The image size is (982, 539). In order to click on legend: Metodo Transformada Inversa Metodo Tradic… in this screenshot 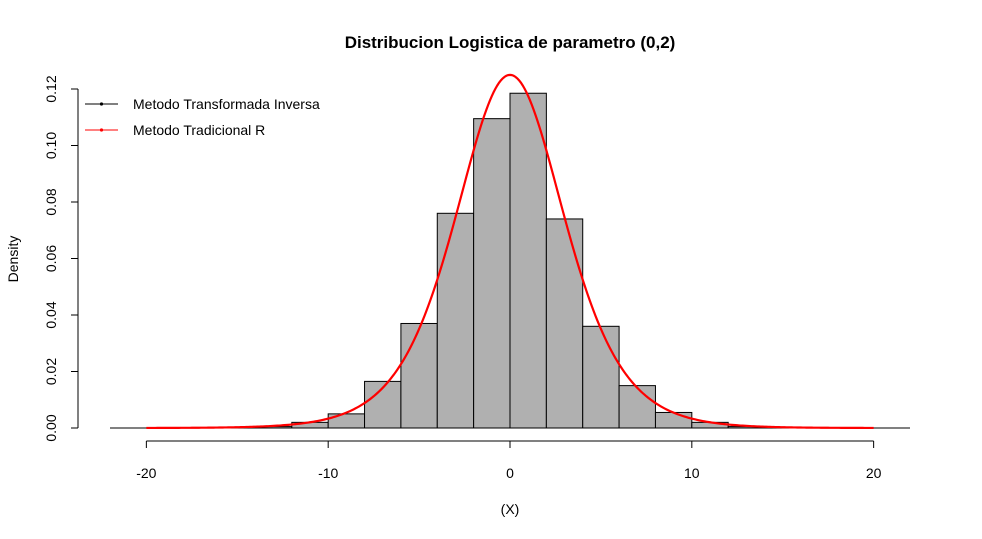, I will do `click(202, 117)`.